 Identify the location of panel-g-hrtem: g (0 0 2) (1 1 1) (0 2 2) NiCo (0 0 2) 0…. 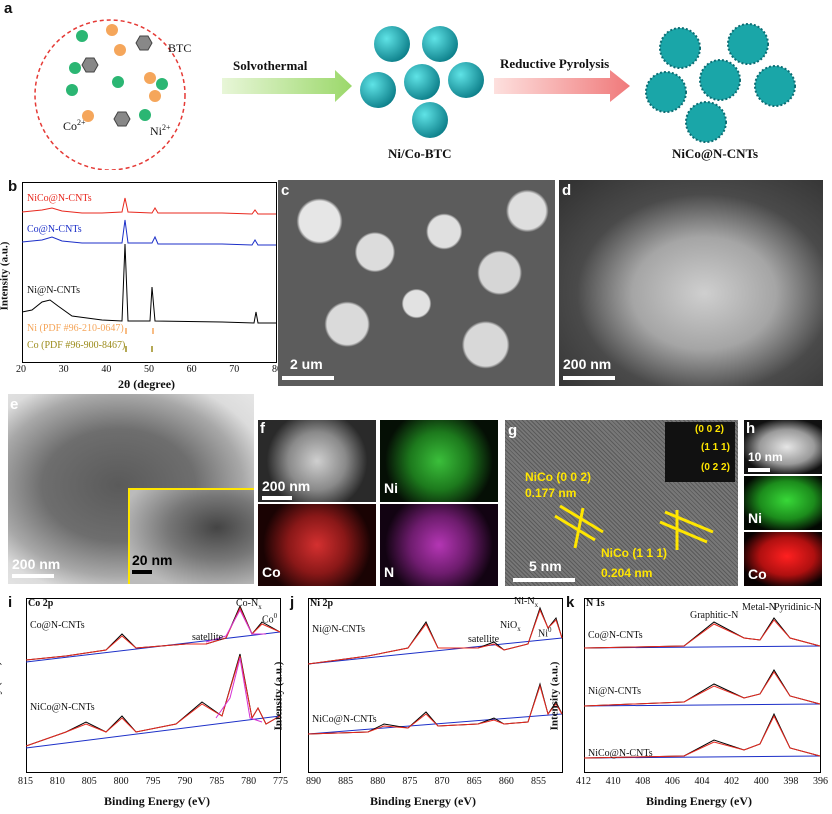
(621, 503).